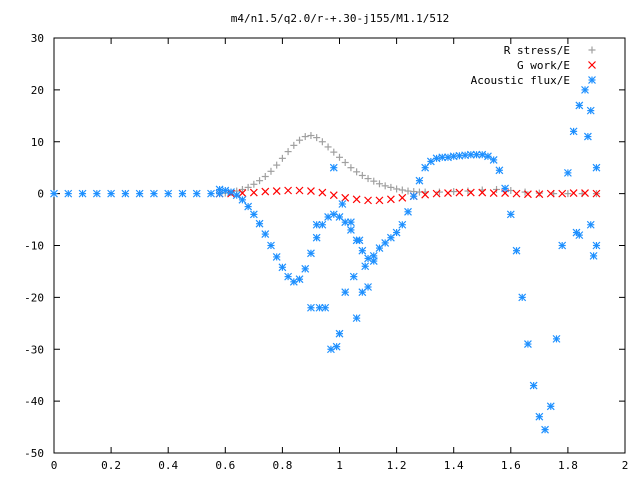  I want to click on x-tick-label: 0.4, so click(168, 465).